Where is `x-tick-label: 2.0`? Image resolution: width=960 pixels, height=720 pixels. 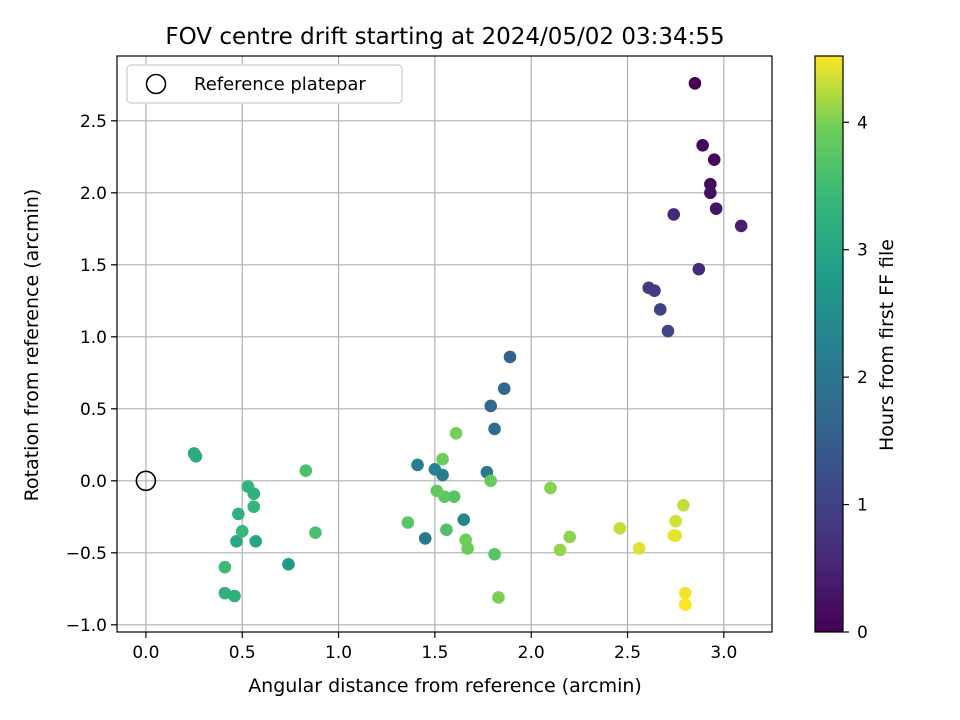
x-tick-label: 2.0 is located at coordinates (531, 653).